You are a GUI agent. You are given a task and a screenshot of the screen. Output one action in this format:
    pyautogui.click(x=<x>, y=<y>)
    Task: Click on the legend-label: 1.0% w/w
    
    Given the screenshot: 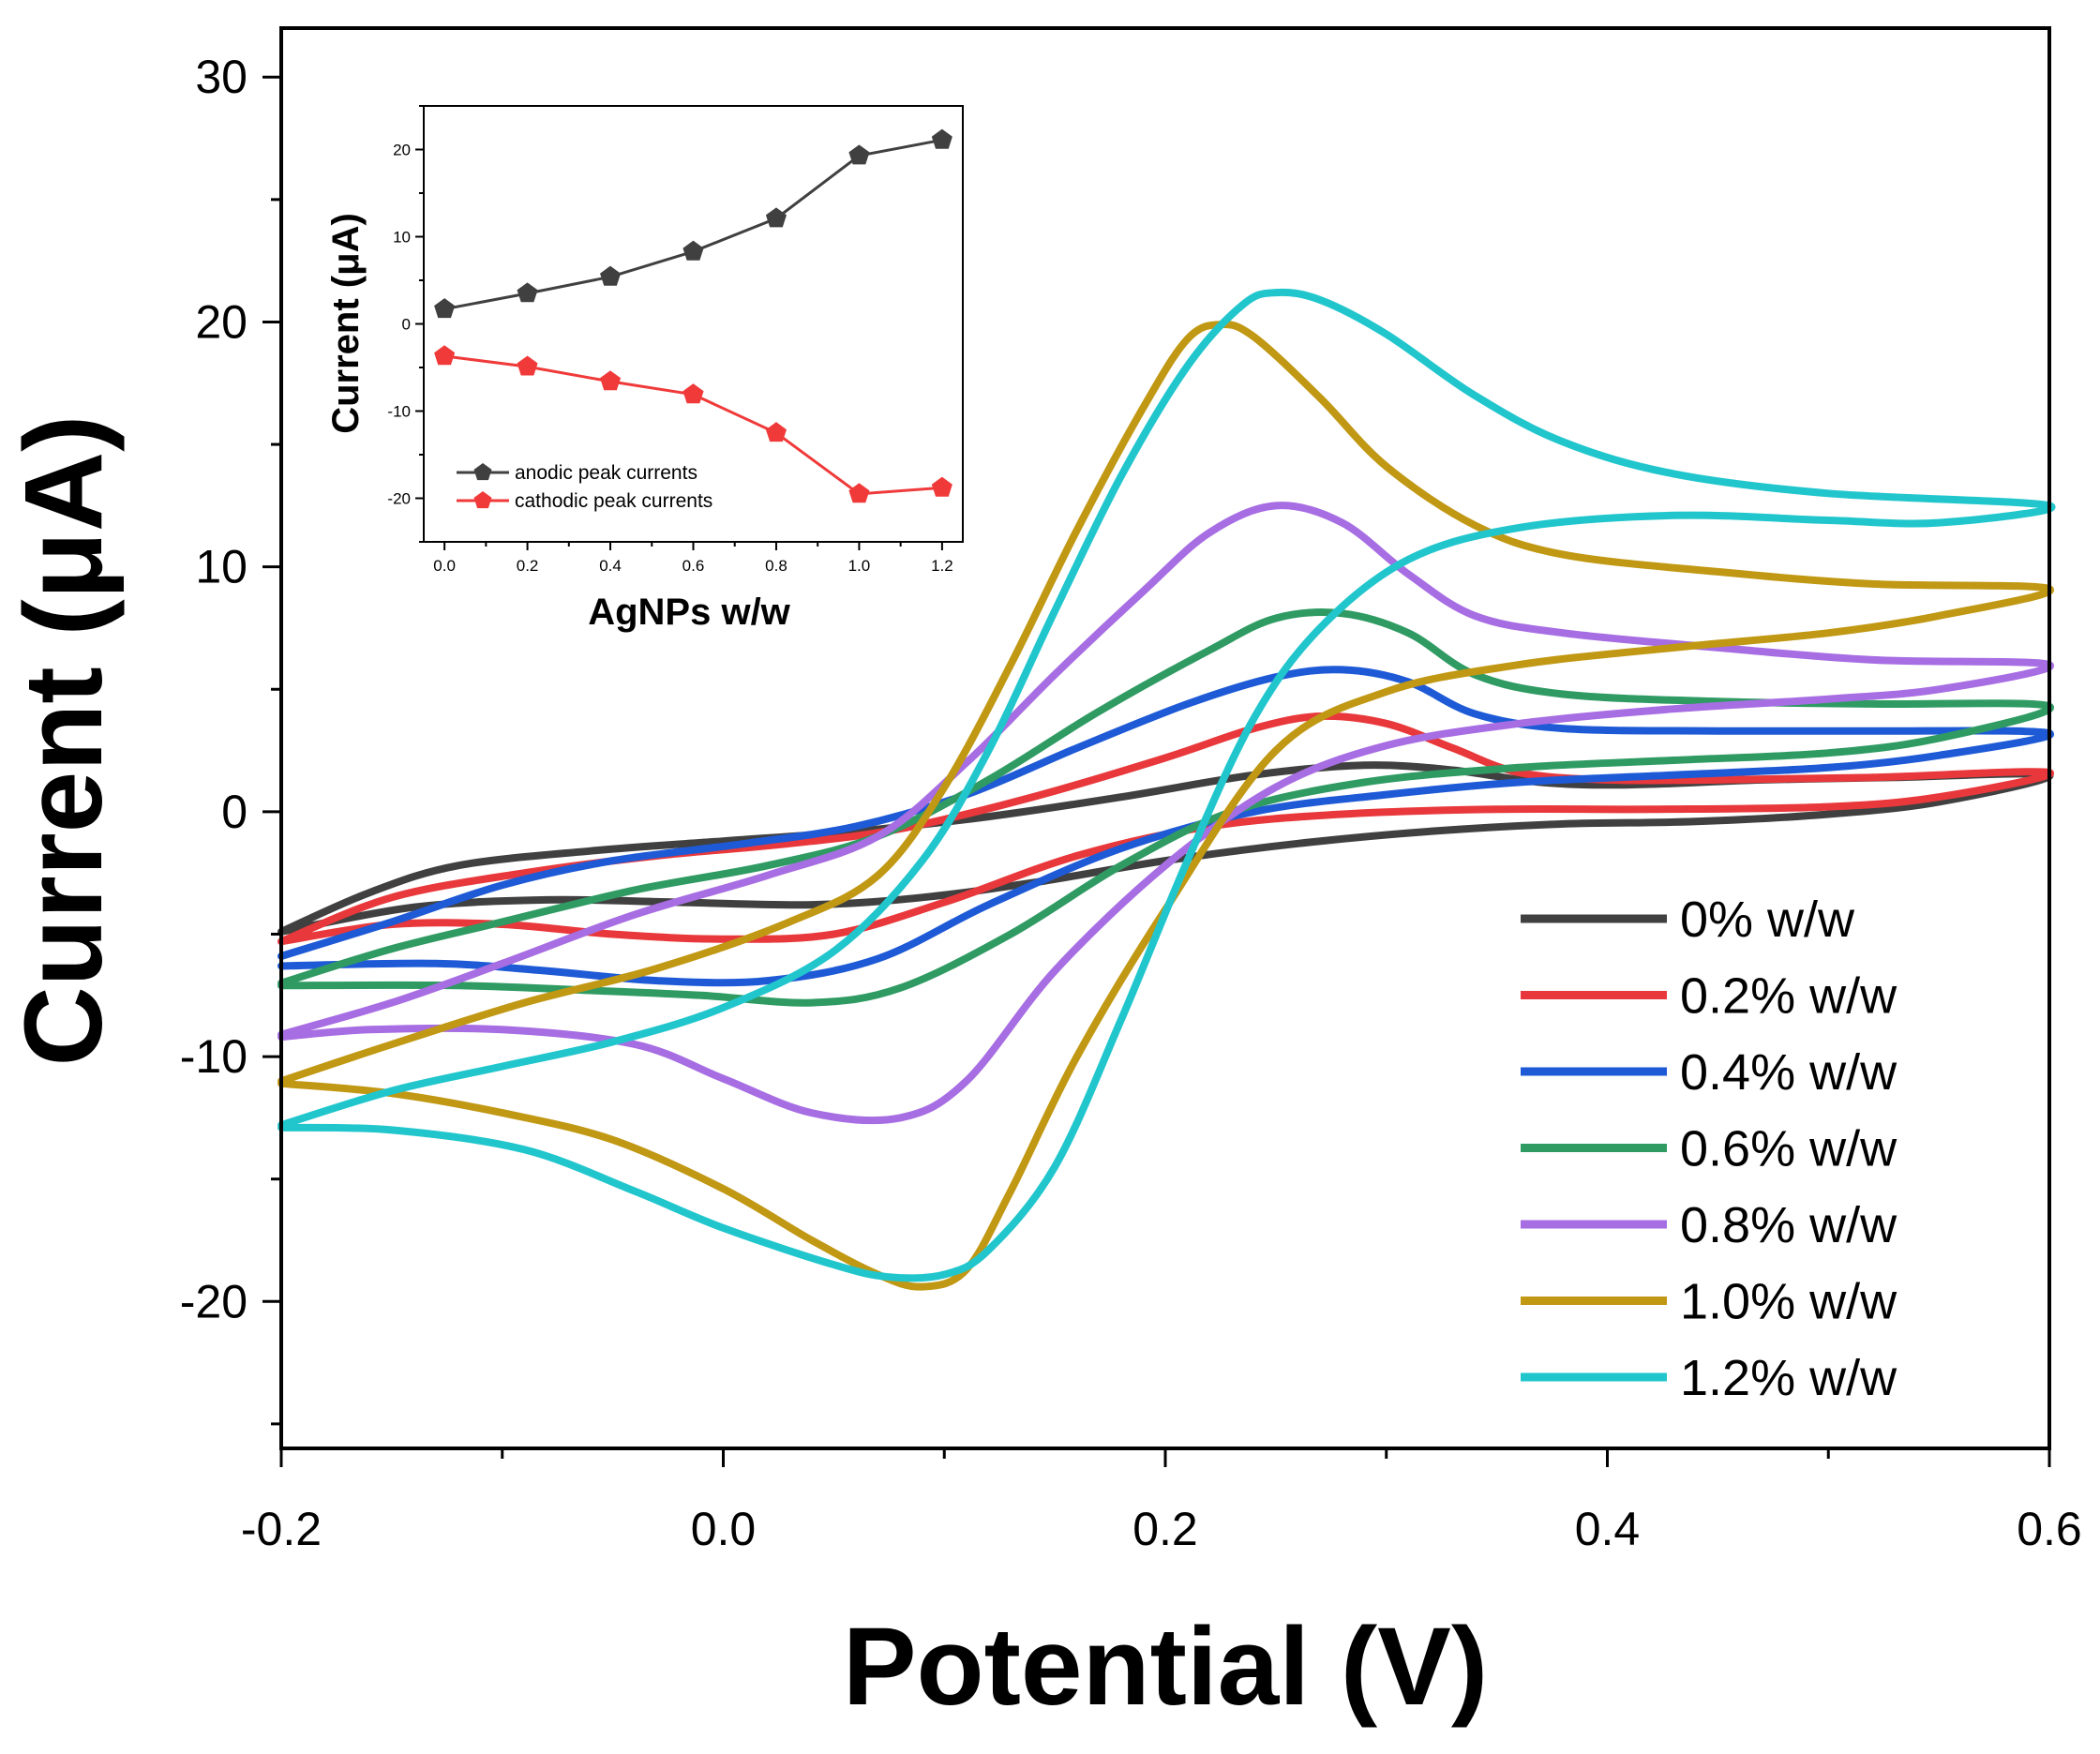 What is the action you would take?
    pyautogui.click(x=1789, y=1302)
    